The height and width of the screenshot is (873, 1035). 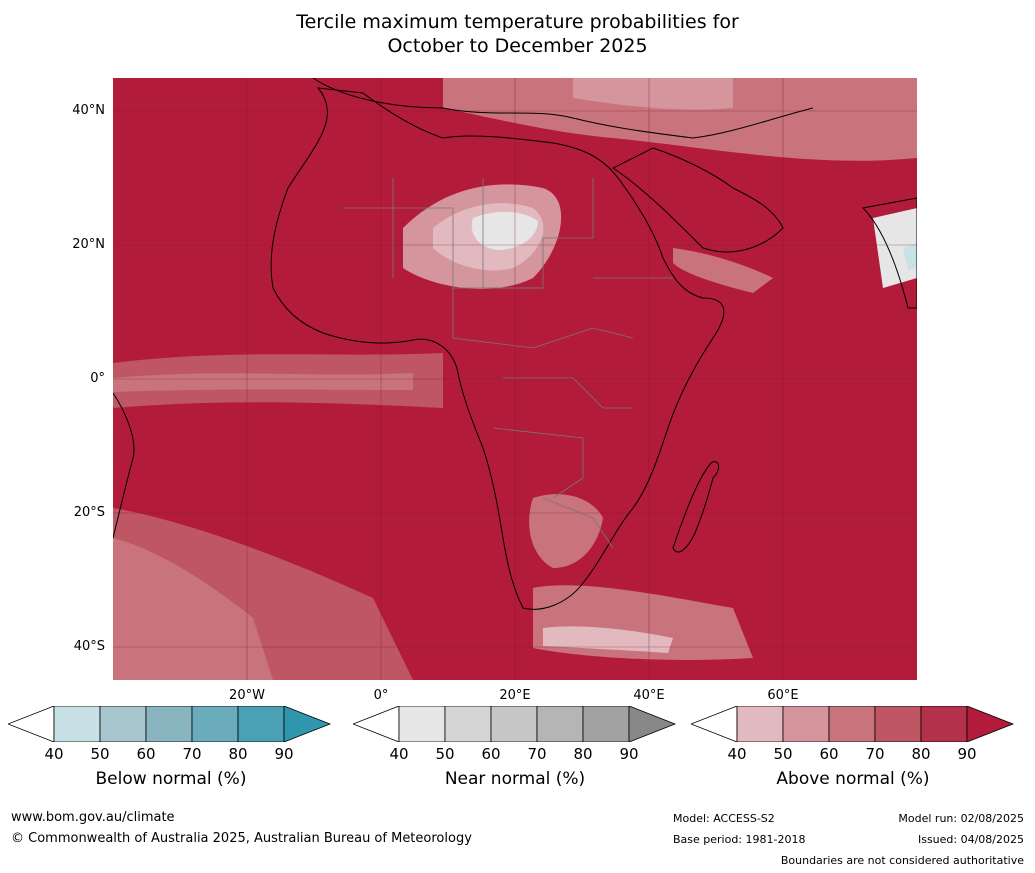 I want to click on colorbar-label-below: Below normal (%), so click(x=171, y=779).